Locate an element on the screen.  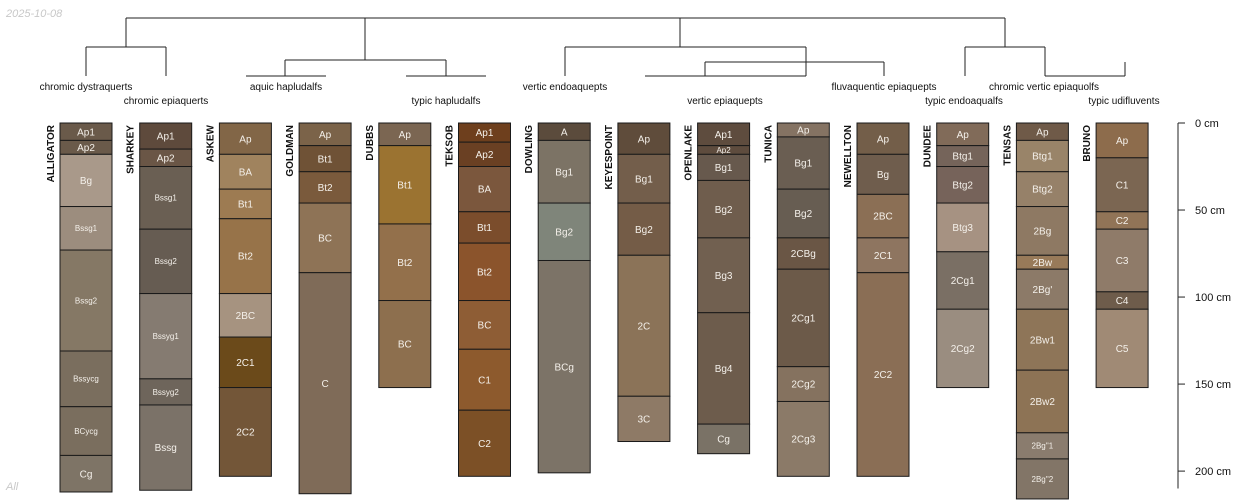
profile-name-label: ALLIGATOR is located at coordinates (51, 153).